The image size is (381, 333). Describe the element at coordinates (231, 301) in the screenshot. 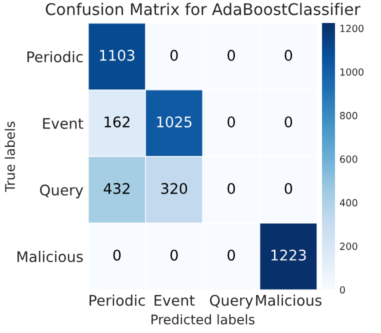

I see `x-tick-label: Query` at that location.